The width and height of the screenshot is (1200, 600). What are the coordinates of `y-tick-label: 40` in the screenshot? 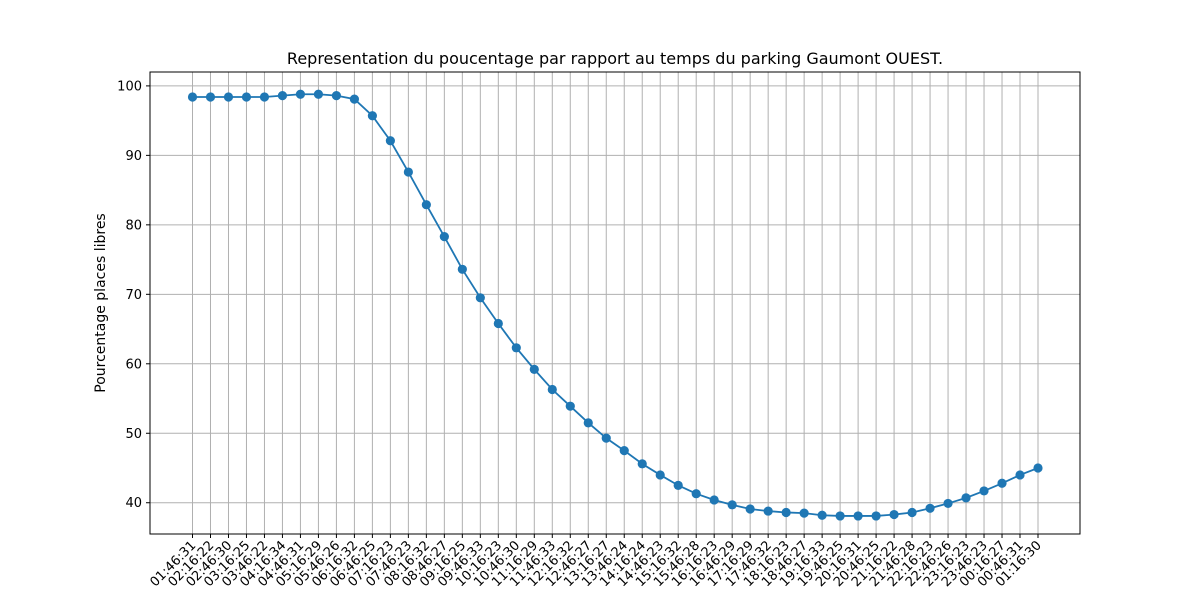 It's located at (133, 503).